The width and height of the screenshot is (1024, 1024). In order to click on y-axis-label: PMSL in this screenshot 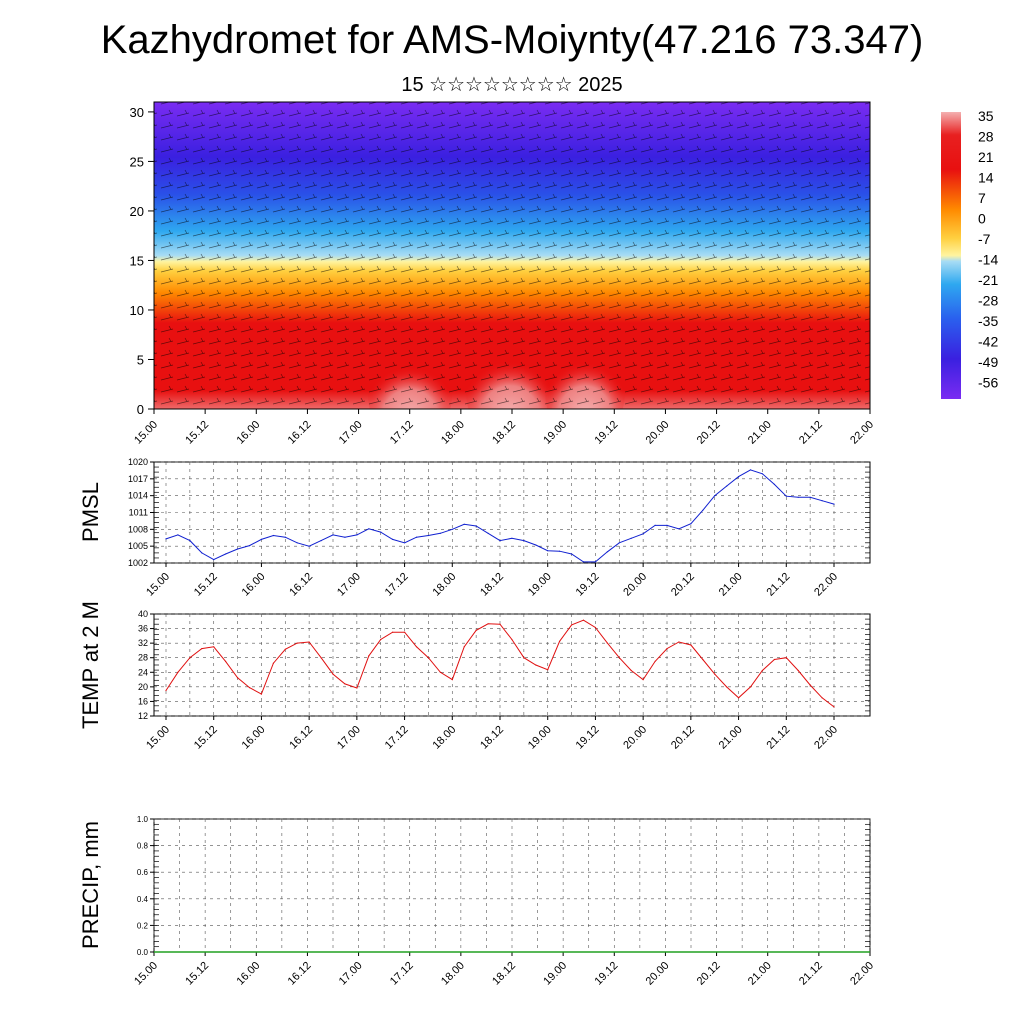, I will do `click(90, 512)`.